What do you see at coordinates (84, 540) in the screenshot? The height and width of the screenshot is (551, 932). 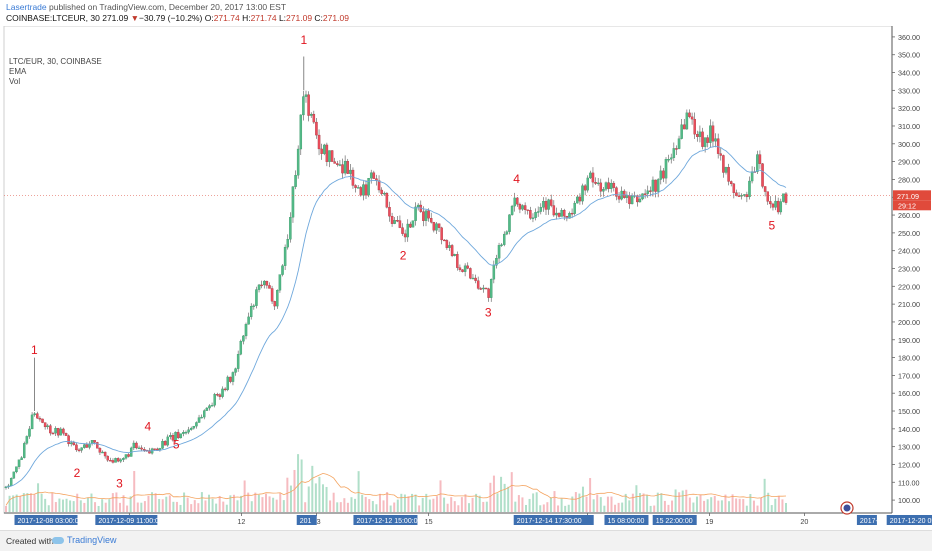 I see `tradingview-logo: TradingView` at bounding box center [84, 540].